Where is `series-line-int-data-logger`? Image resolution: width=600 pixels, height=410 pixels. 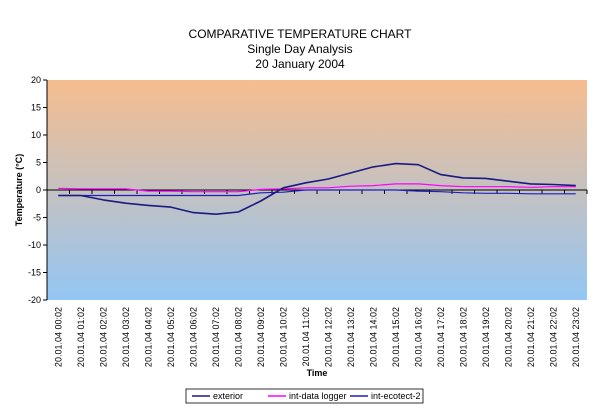 series-line-int-data-logger is located at coordinates (317, 188).